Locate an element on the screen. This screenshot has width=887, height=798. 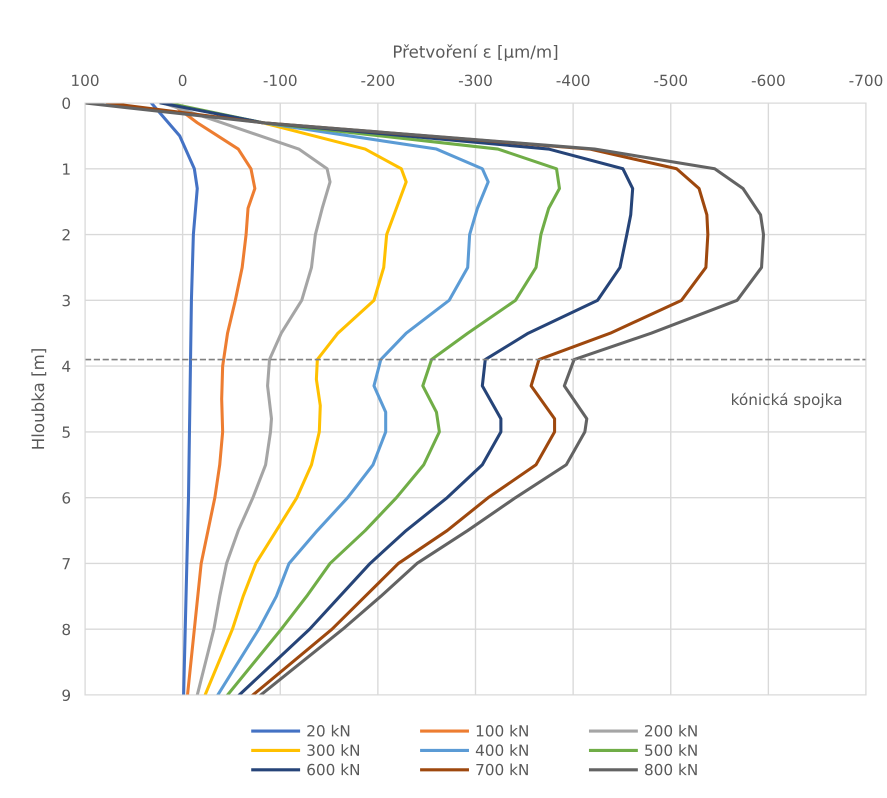
y-tick-label: 3 is located at coordinates (66, 300).